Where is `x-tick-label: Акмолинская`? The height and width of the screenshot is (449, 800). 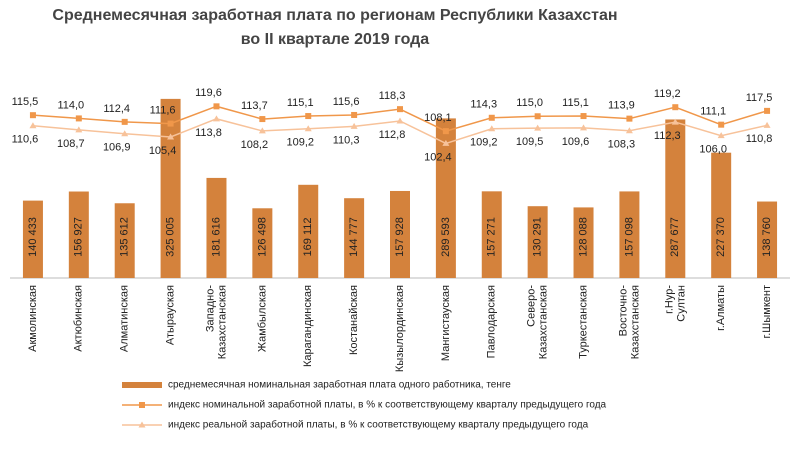
x-tick-label: Акмолинская is located at coordinates (33, 318).